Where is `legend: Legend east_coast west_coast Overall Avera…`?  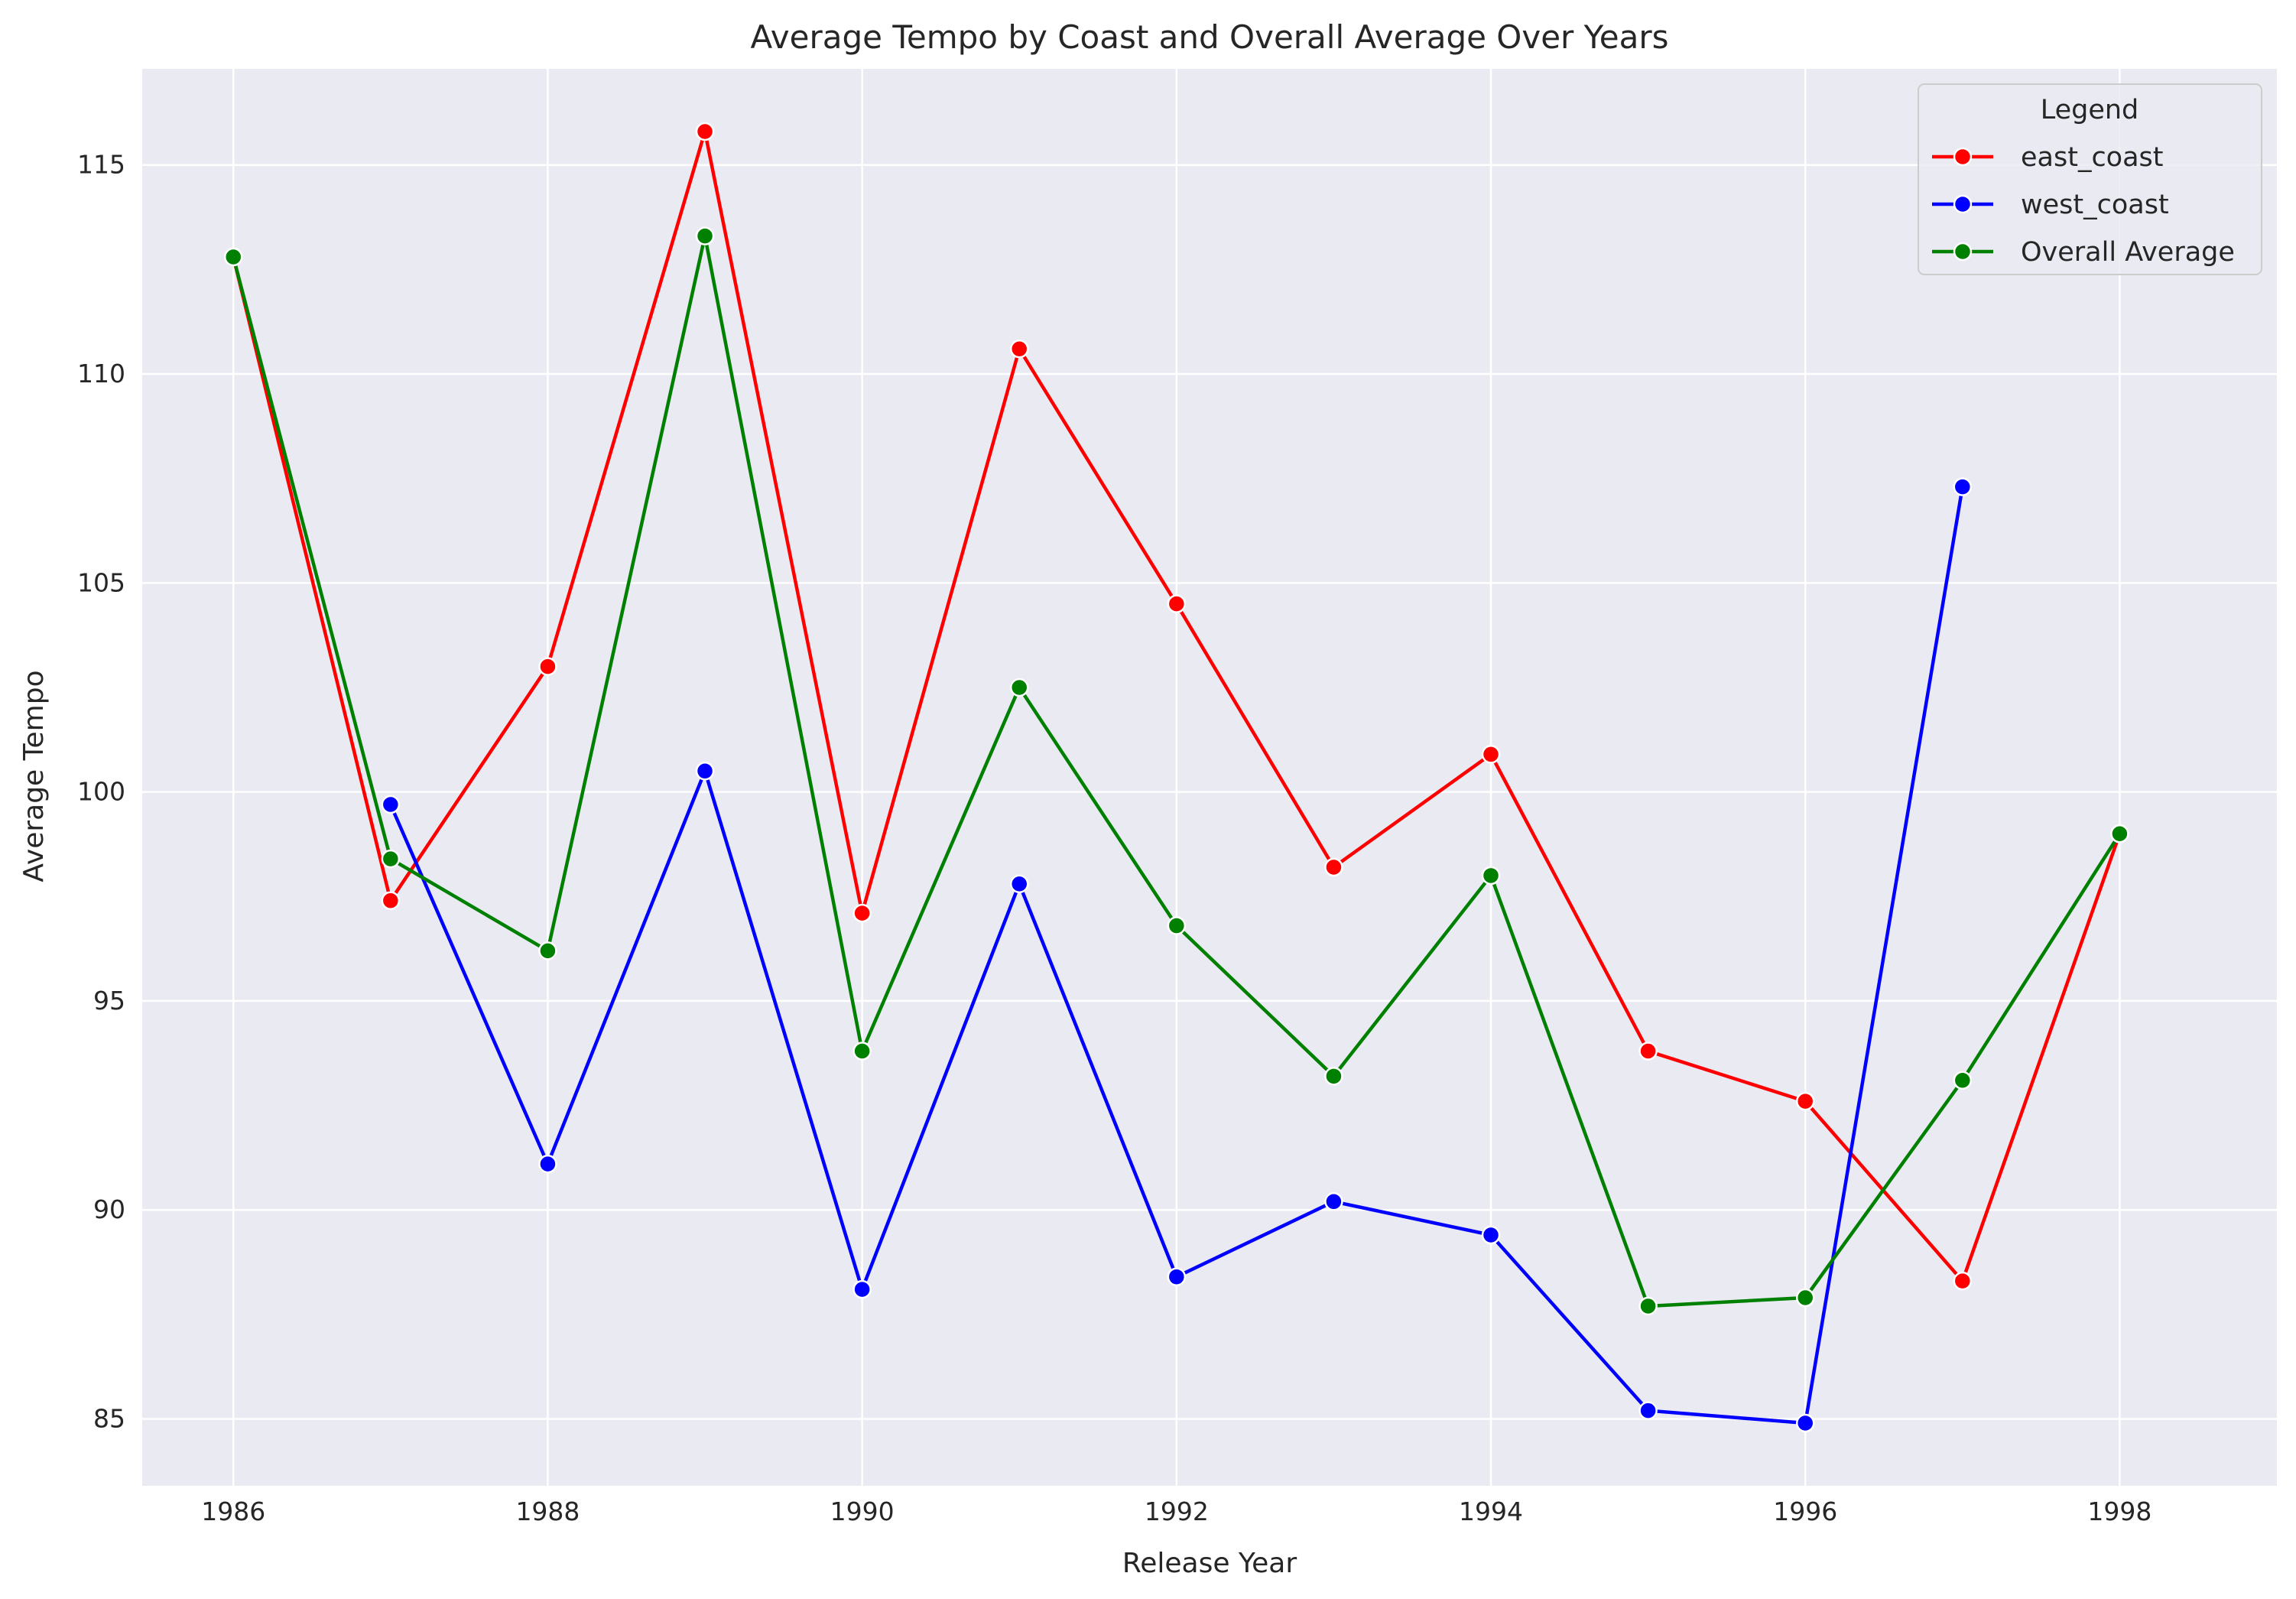
legend: Legend east_coast west_coast Overall Avera… is located at coordinates (2090, 179).